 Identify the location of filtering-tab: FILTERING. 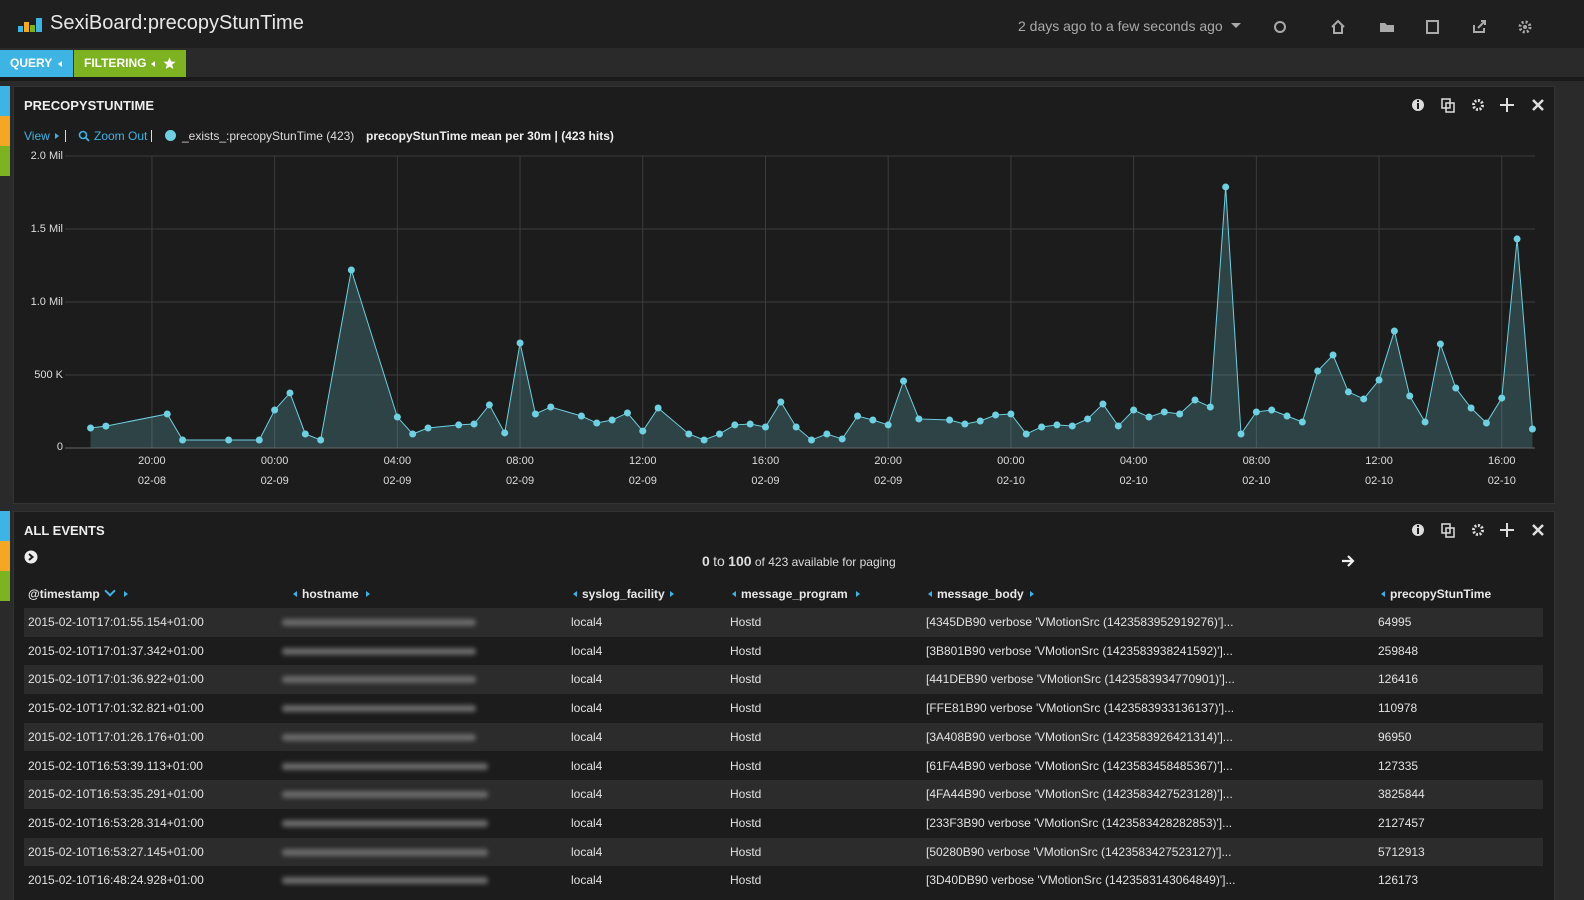
(130, 63).